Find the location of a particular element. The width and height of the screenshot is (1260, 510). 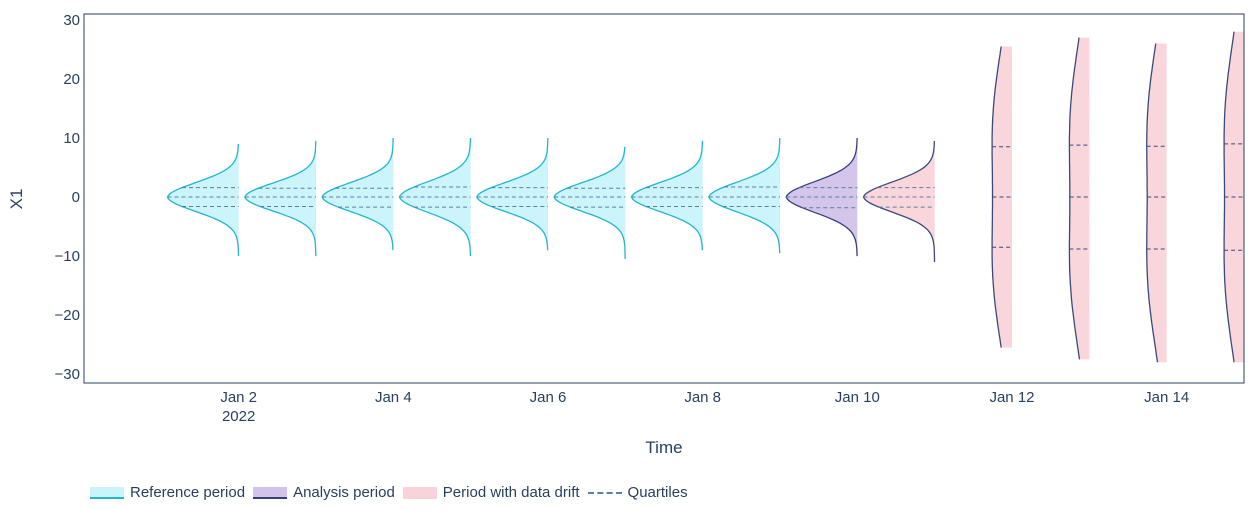

legend-item-reference: Reference period is located at coordinates (167, 492).